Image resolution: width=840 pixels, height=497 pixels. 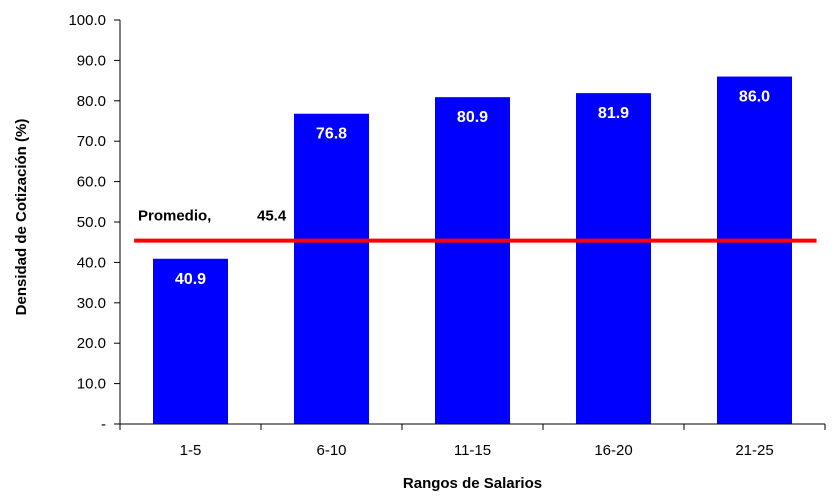 I want to click on average-value-label: 45.4, so click(x=272, y=216).